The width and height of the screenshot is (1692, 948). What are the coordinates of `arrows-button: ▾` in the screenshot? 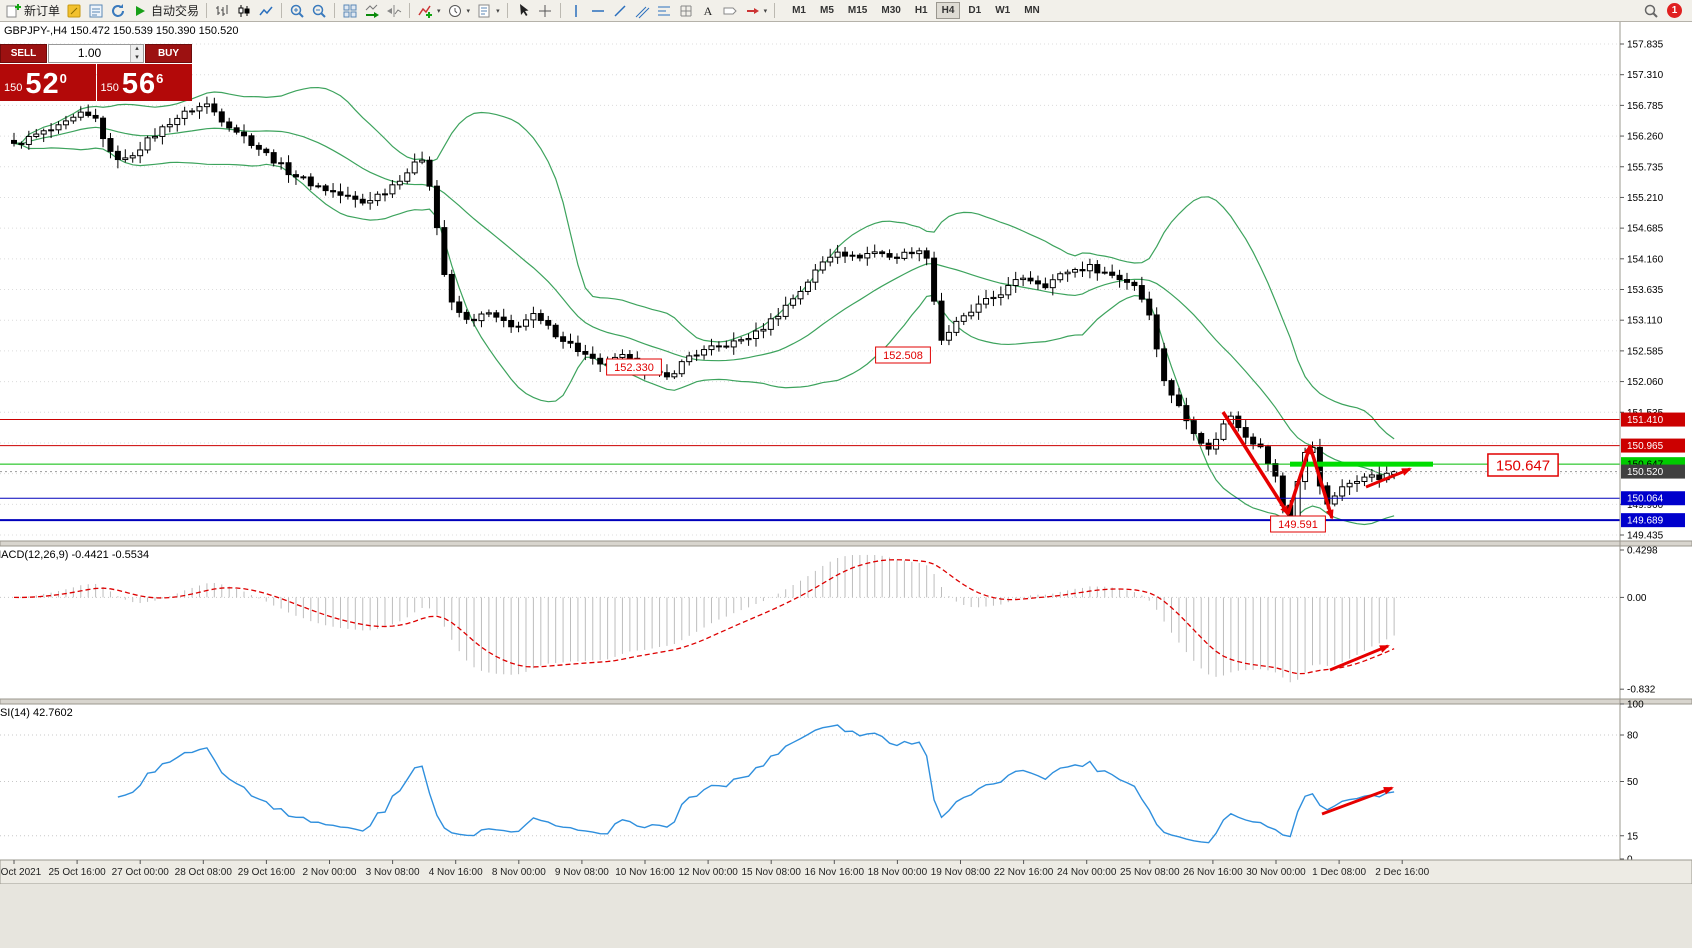 It's located at (756, 10).